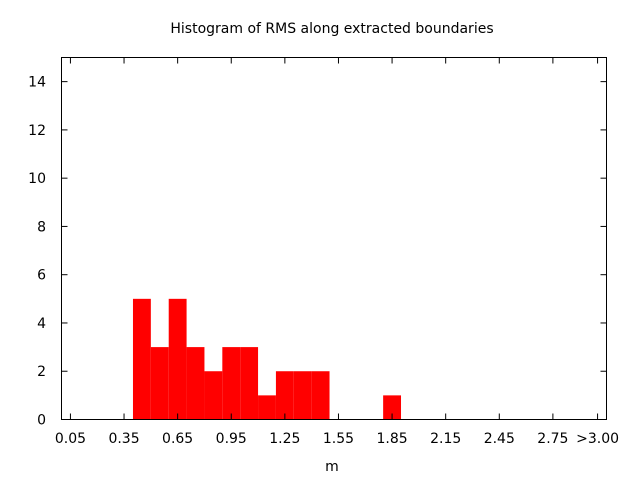 This screenshot has width=640, height=480. I want to click on x-tick-label: 2.15, so click(445, 439).